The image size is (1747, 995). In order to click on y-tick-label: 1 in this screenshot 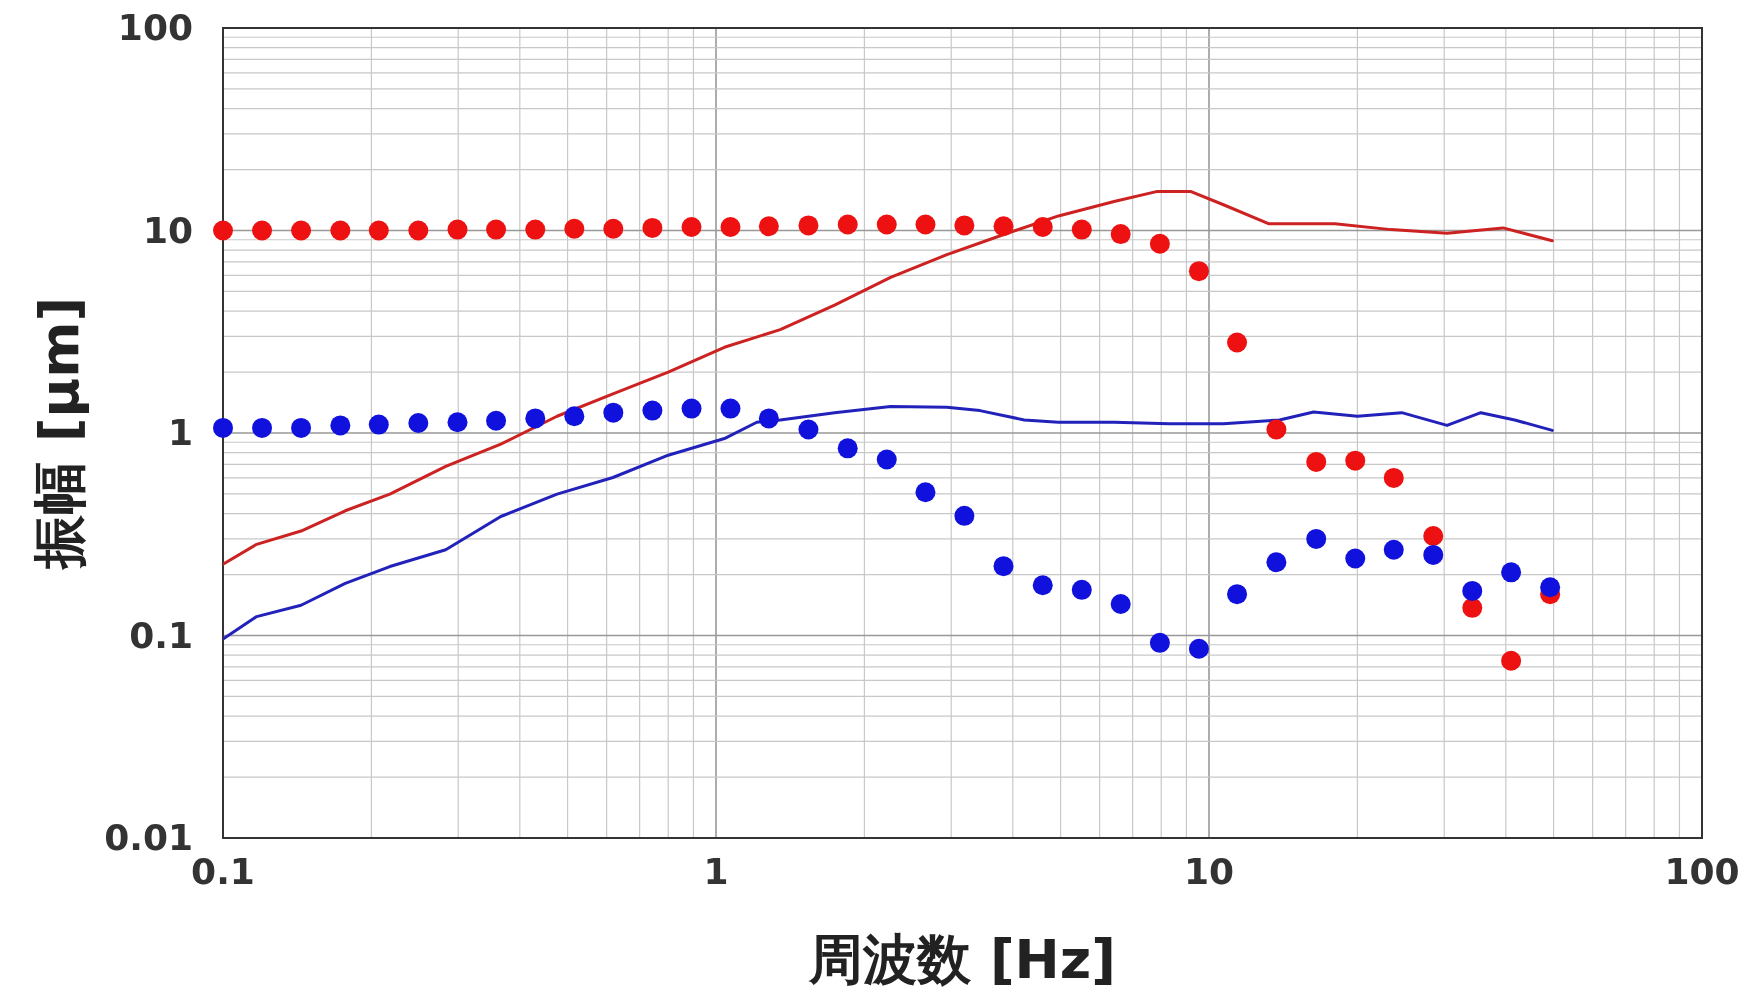, I will do `click(180, 432)`.